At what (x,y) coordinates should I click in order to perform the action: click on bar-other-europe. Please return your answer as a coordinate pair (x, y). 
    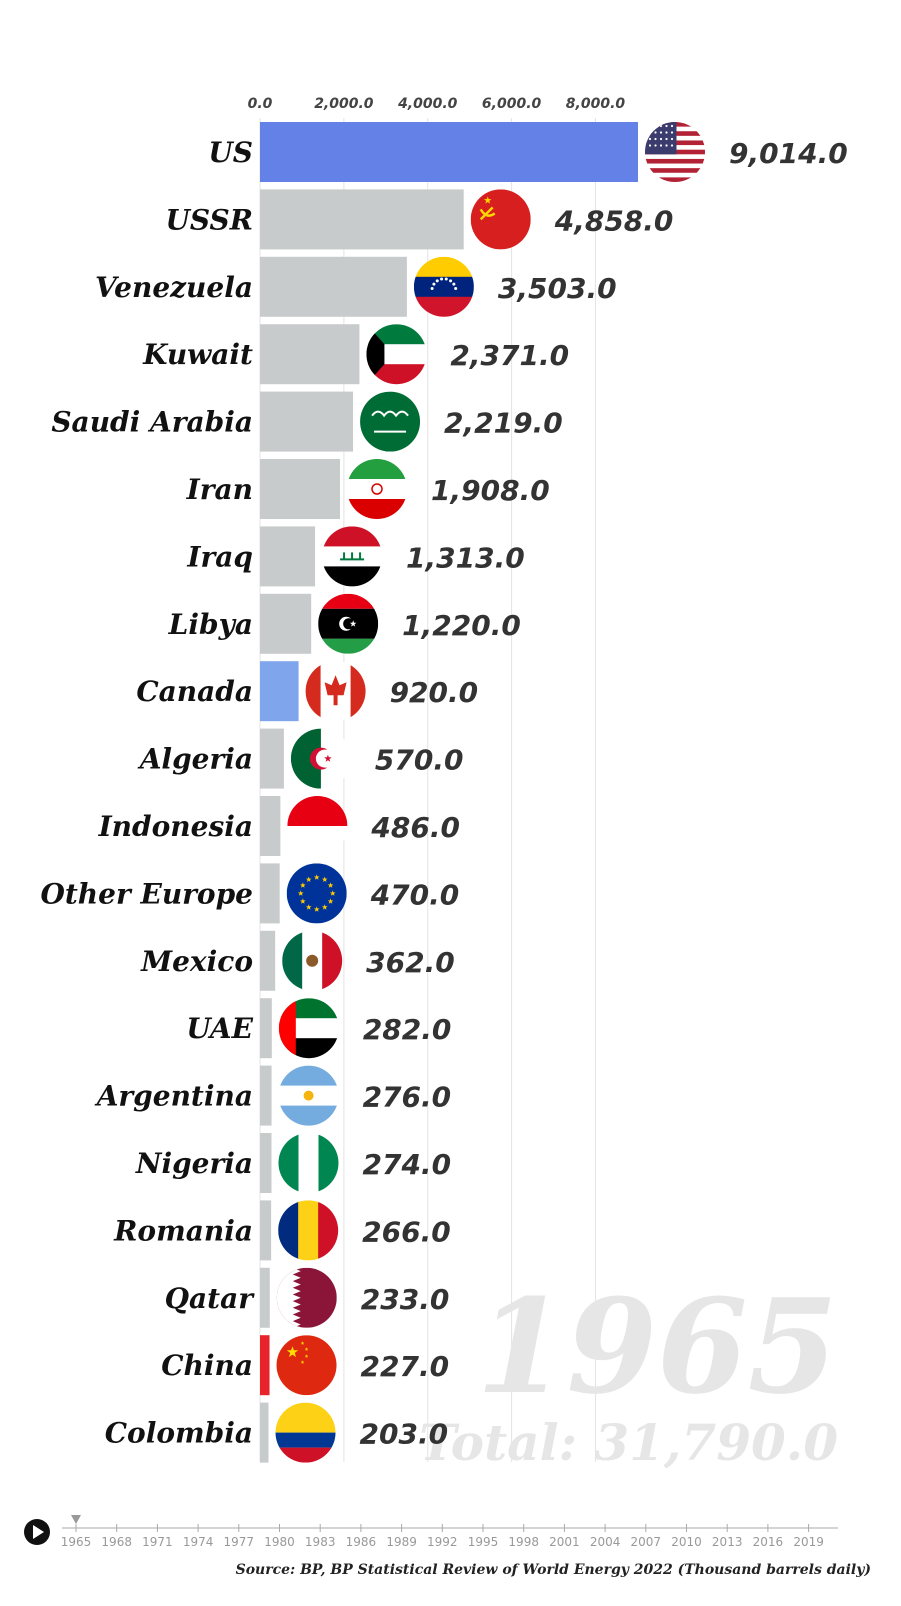
    Looking at the image, I should click on (270, 893).